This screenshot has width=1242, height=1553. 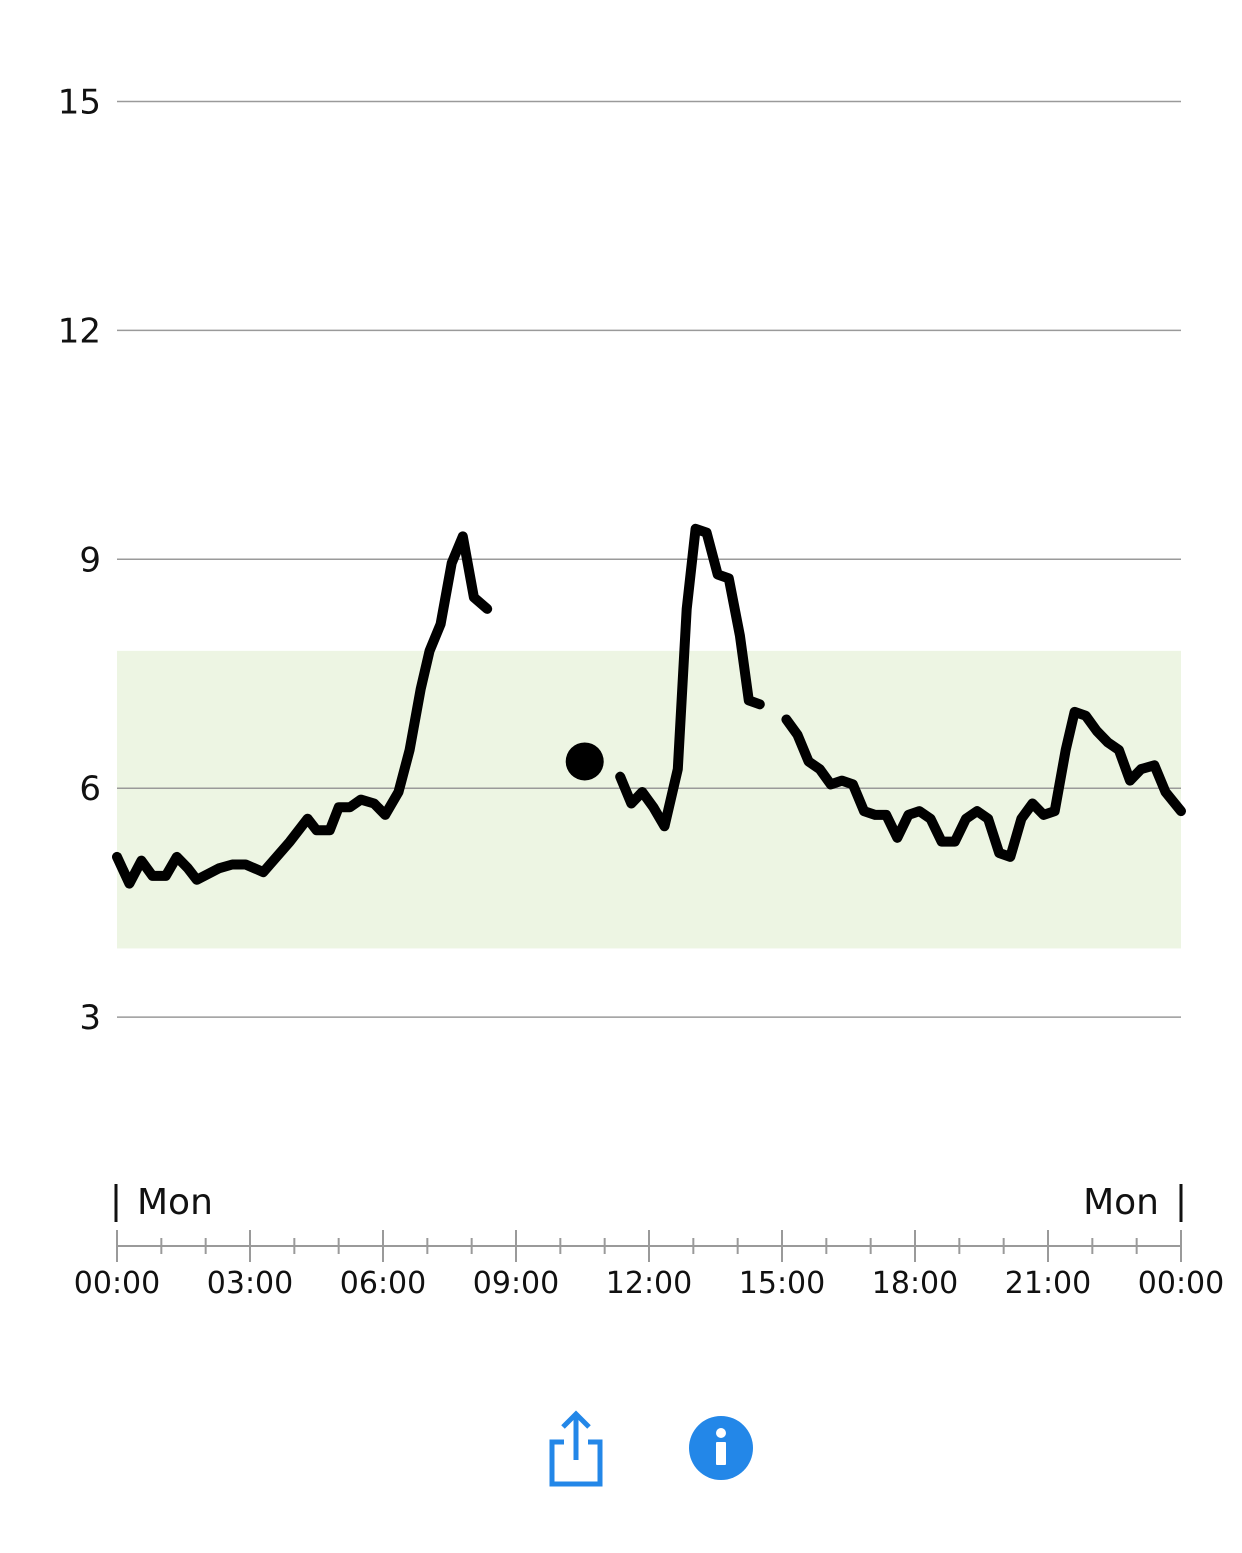 I want to click on x-tick-label: 09:00, so click(x=516, y=1283).